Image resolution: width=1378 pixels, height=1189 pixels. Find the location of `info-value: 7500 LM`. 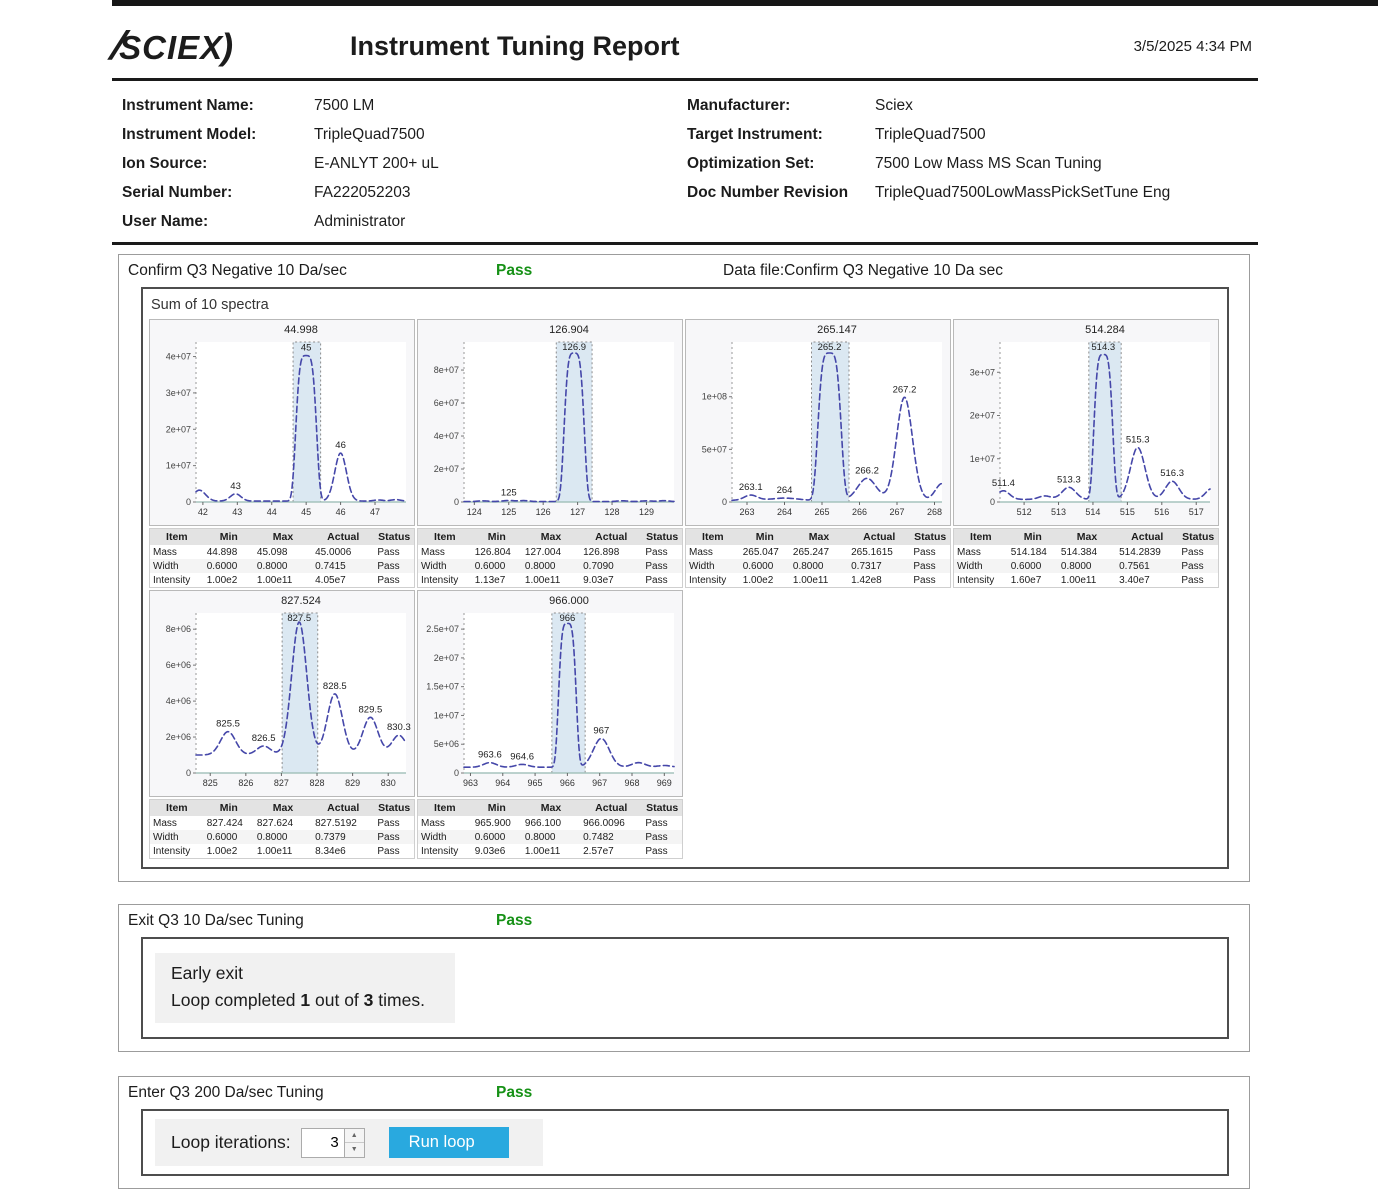

info-value: 7500 LM is located at coordinates (344, 105).